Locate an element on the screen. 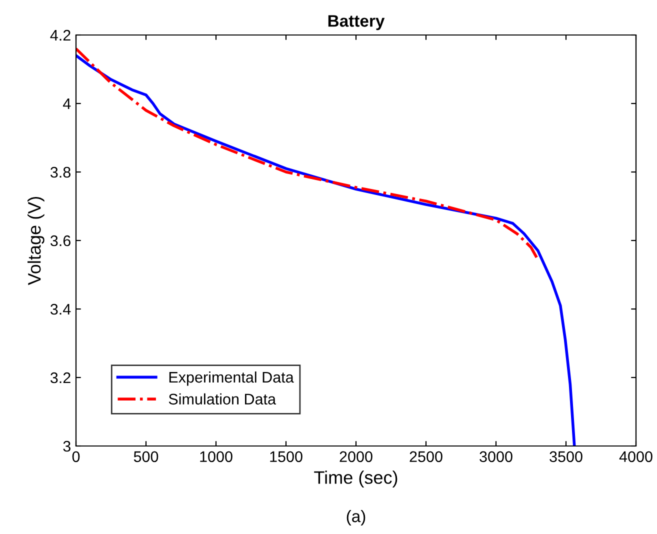  x-tick-label: 3500 is located at coordinates (566, 456).